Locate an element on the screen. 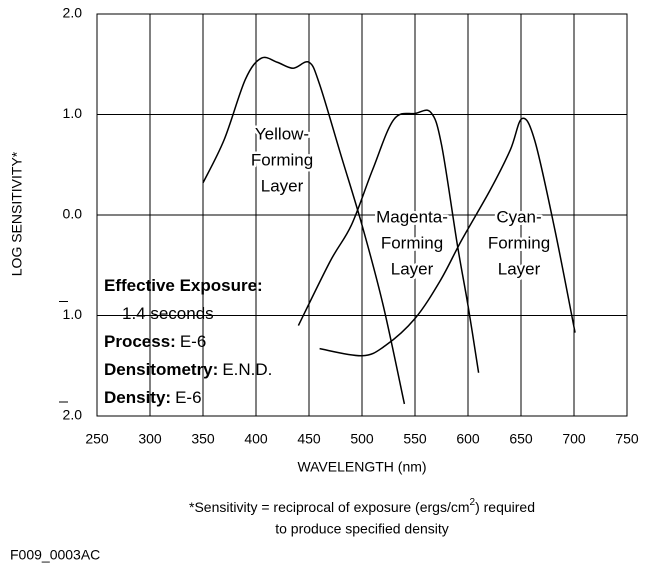 Image resolution: width=662 pixels, height=567 pixels. info-label: 1.4 seconds is located at coordinates (168, 313).